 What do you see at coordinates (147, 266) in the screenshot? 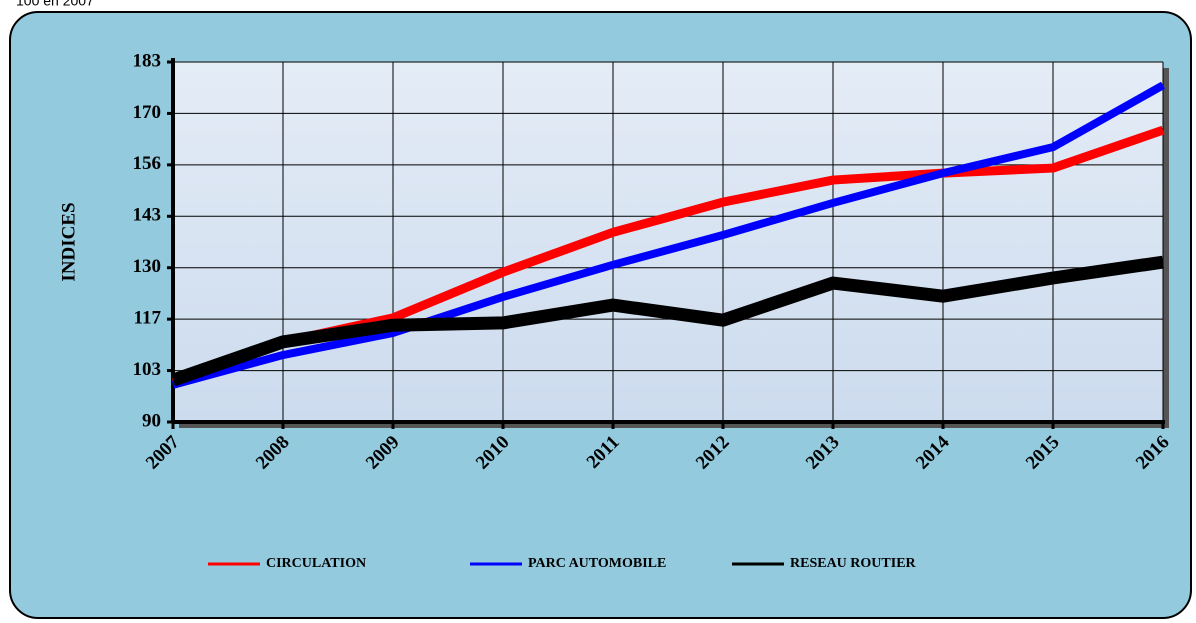
I see `y-tick-label: 130` at bounding box center [147, 266].